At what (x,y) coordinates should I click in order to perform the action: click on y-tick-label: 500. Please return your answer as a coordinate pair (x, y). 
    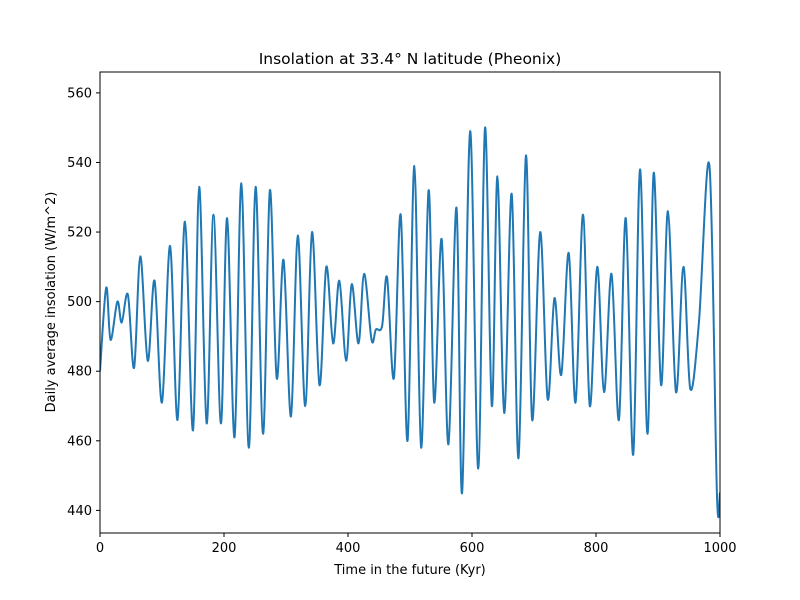
    Looking at the image, I should click on (79, 302).